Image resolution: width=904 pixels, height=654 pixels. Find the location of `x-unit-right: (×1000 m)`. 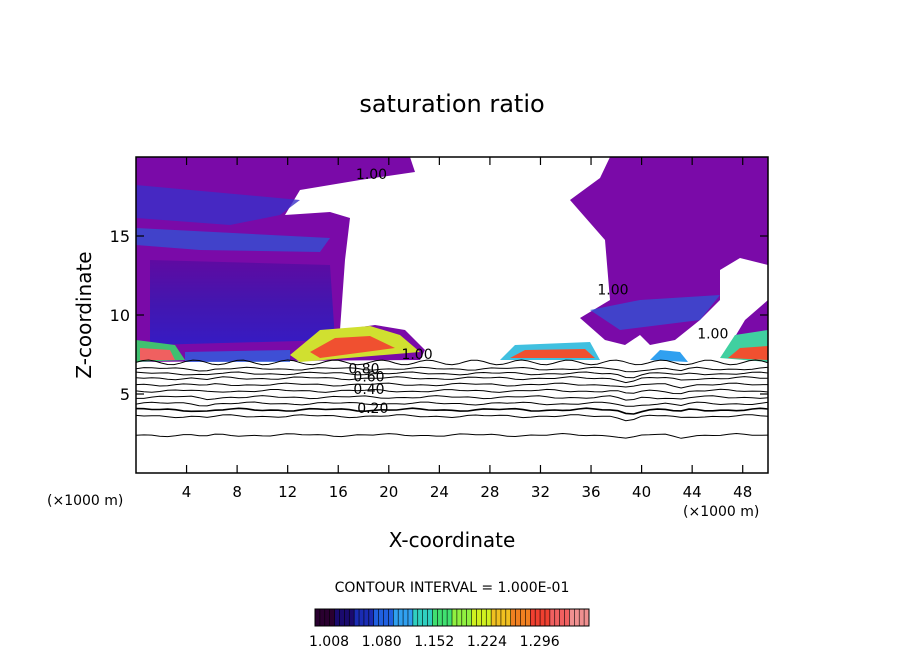

x-unit-right: (×1000 m) is located at coordinates (721, 512).